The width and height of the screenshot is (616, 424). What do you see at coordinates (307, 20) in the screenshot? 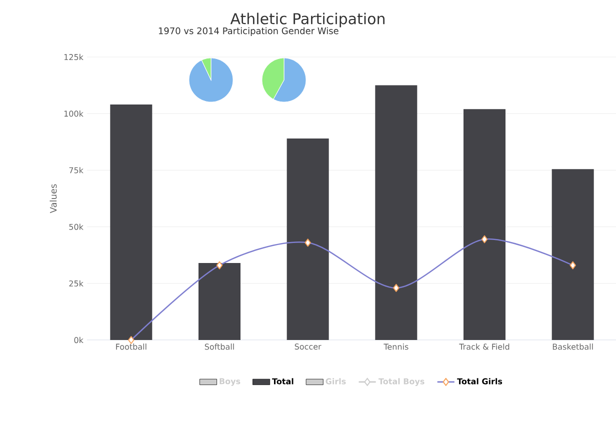
I see `chart-title: Athletic Participation` at bounding box center [307, 20].